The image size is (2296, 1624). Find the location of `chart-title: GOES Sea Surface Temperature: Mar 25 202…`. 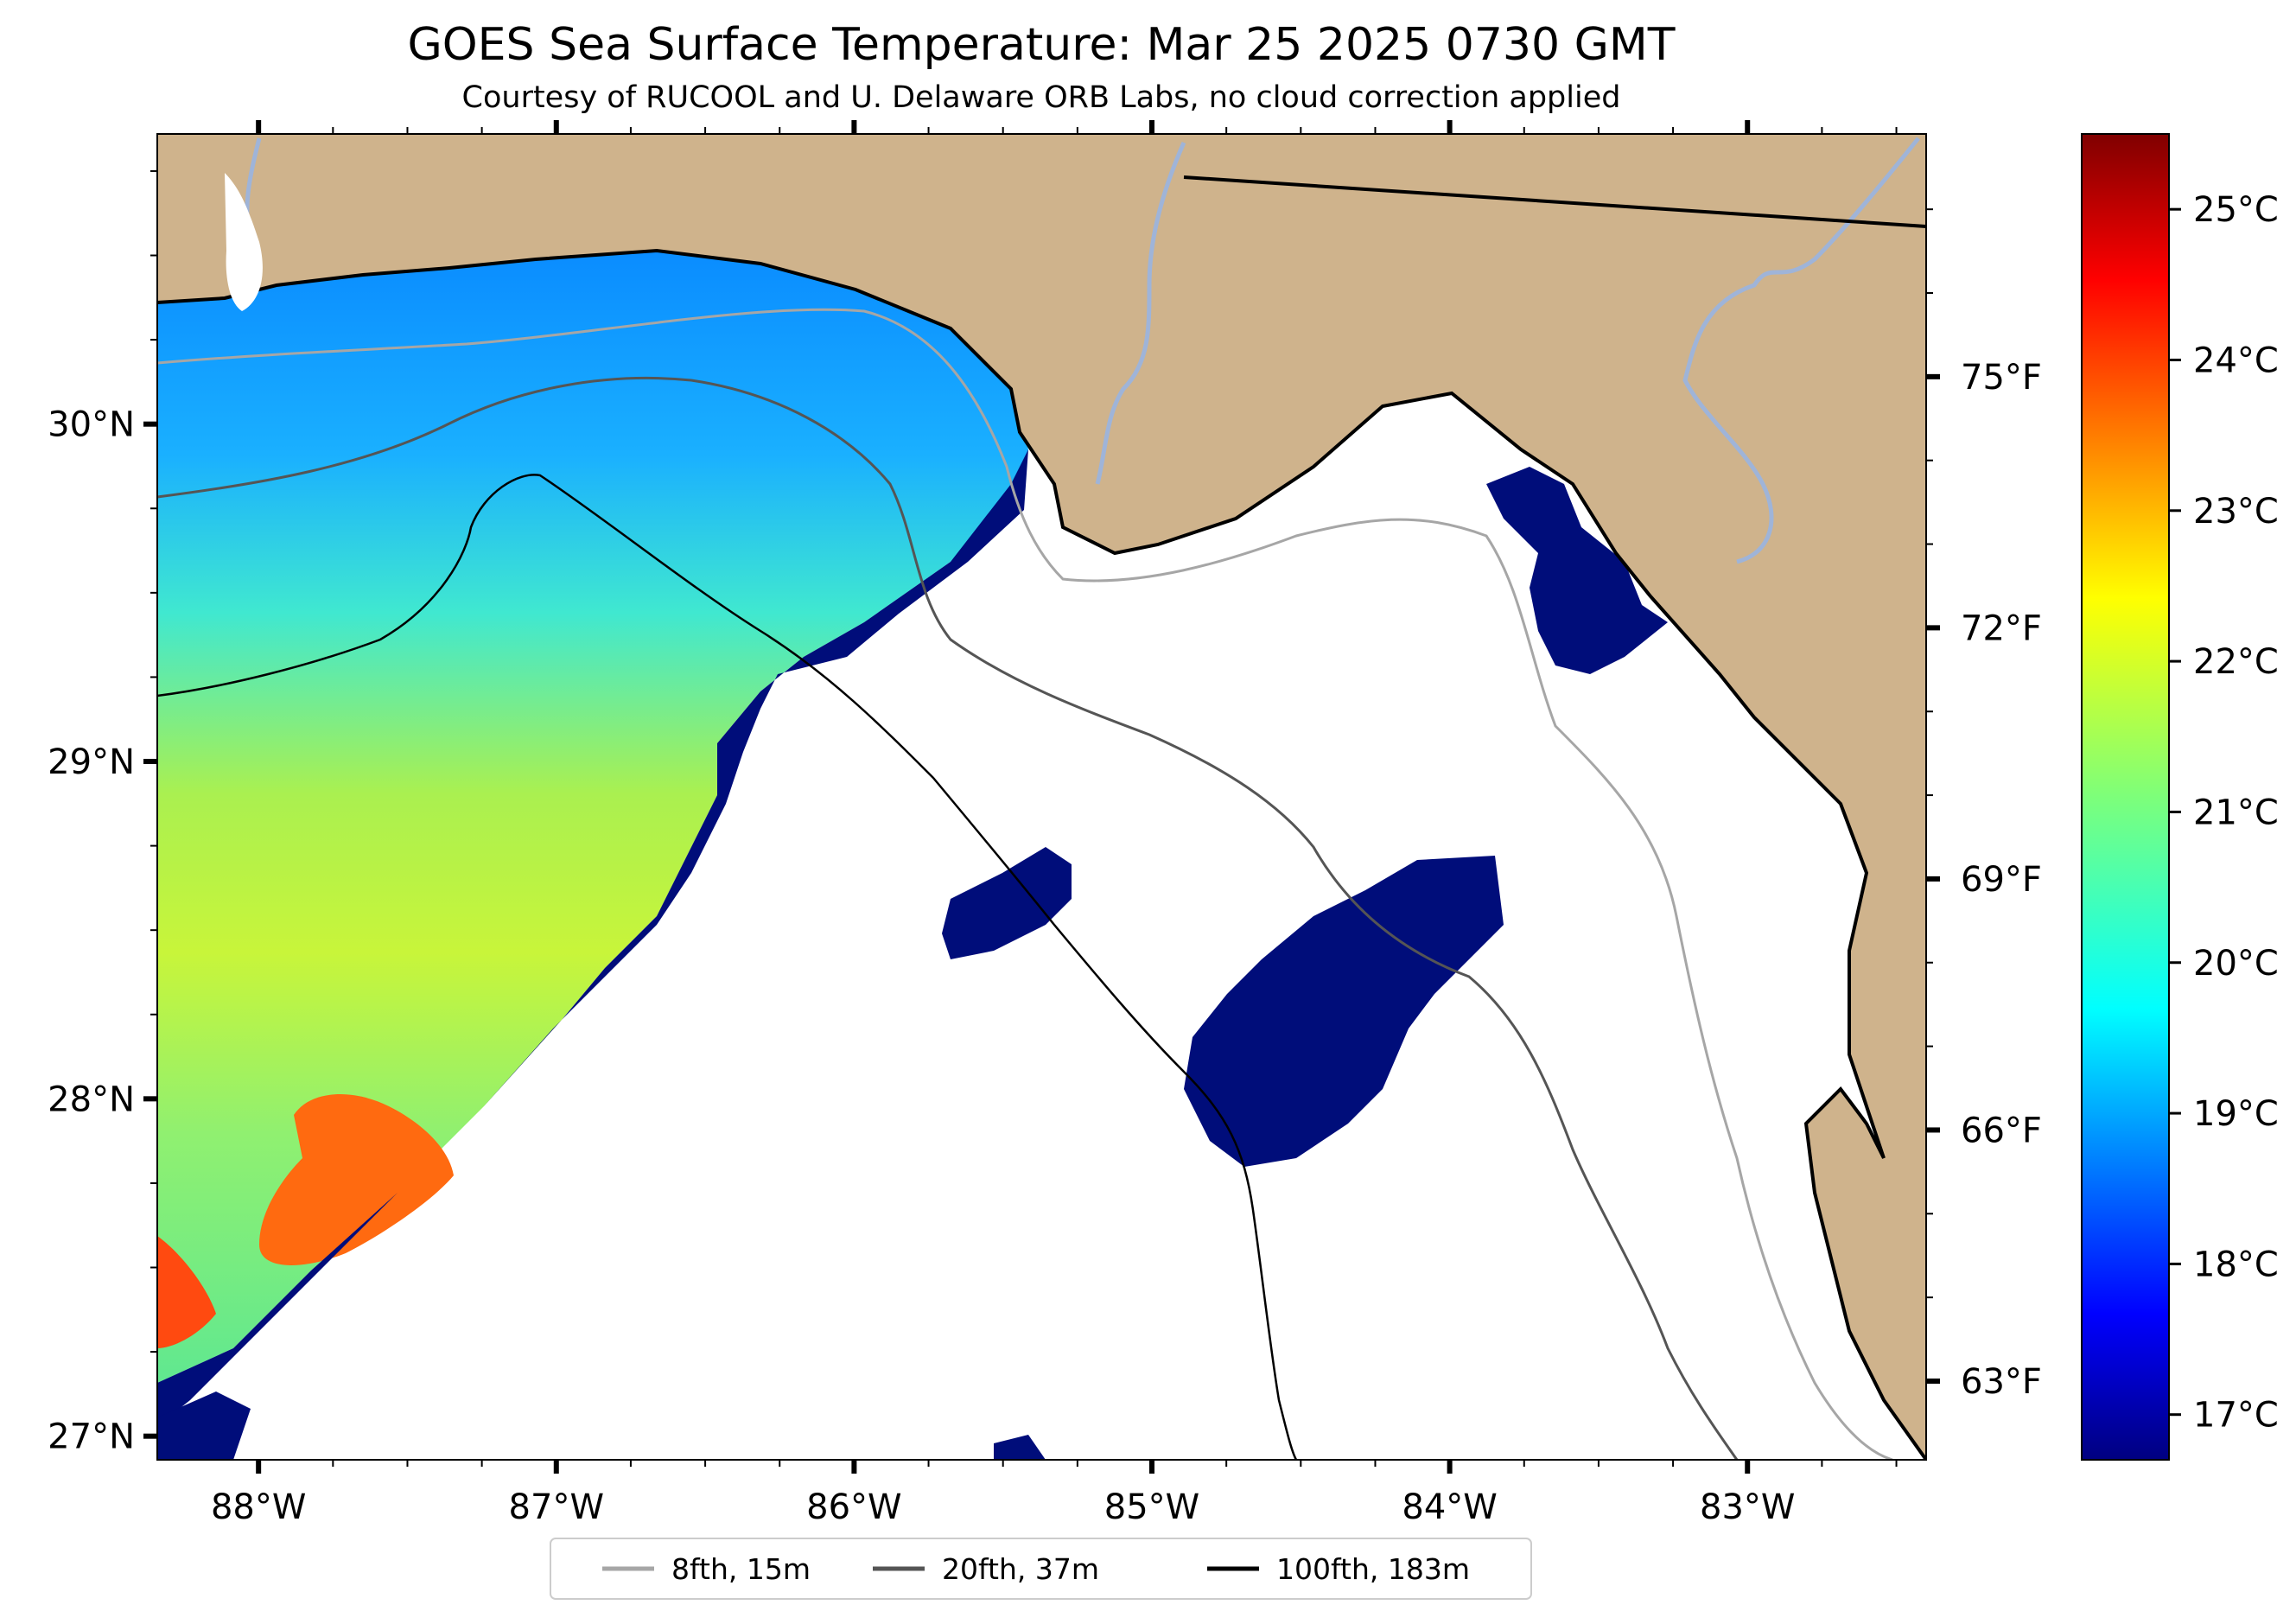

chart-title: GOES Sea Surface Temperature: Mar 25 202… is located at coordinates (1041, 45).